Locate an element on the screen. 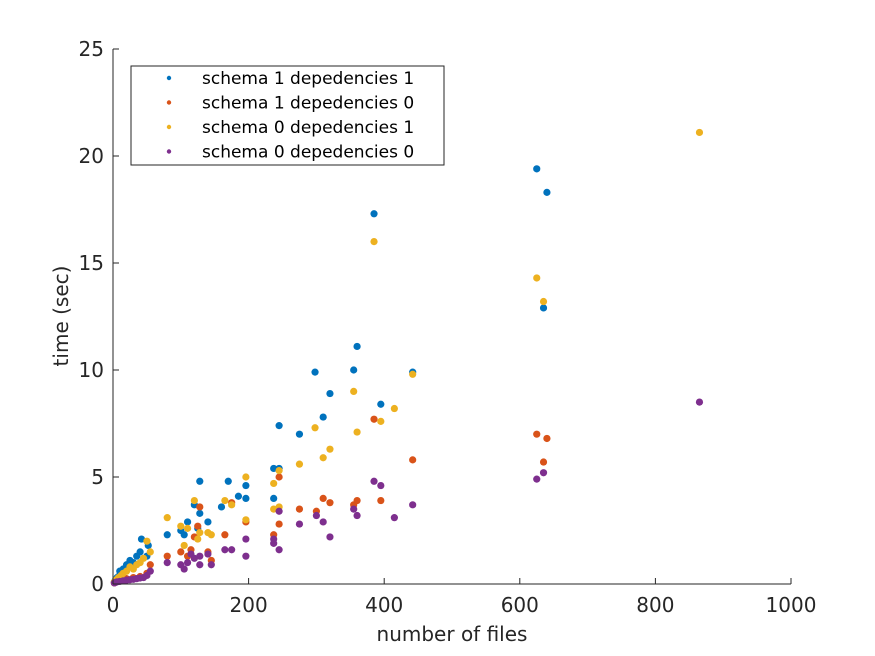 The height and width of the screenshot is (656, 875). y-tick-label: 0 is located at coordinates (97, 584).